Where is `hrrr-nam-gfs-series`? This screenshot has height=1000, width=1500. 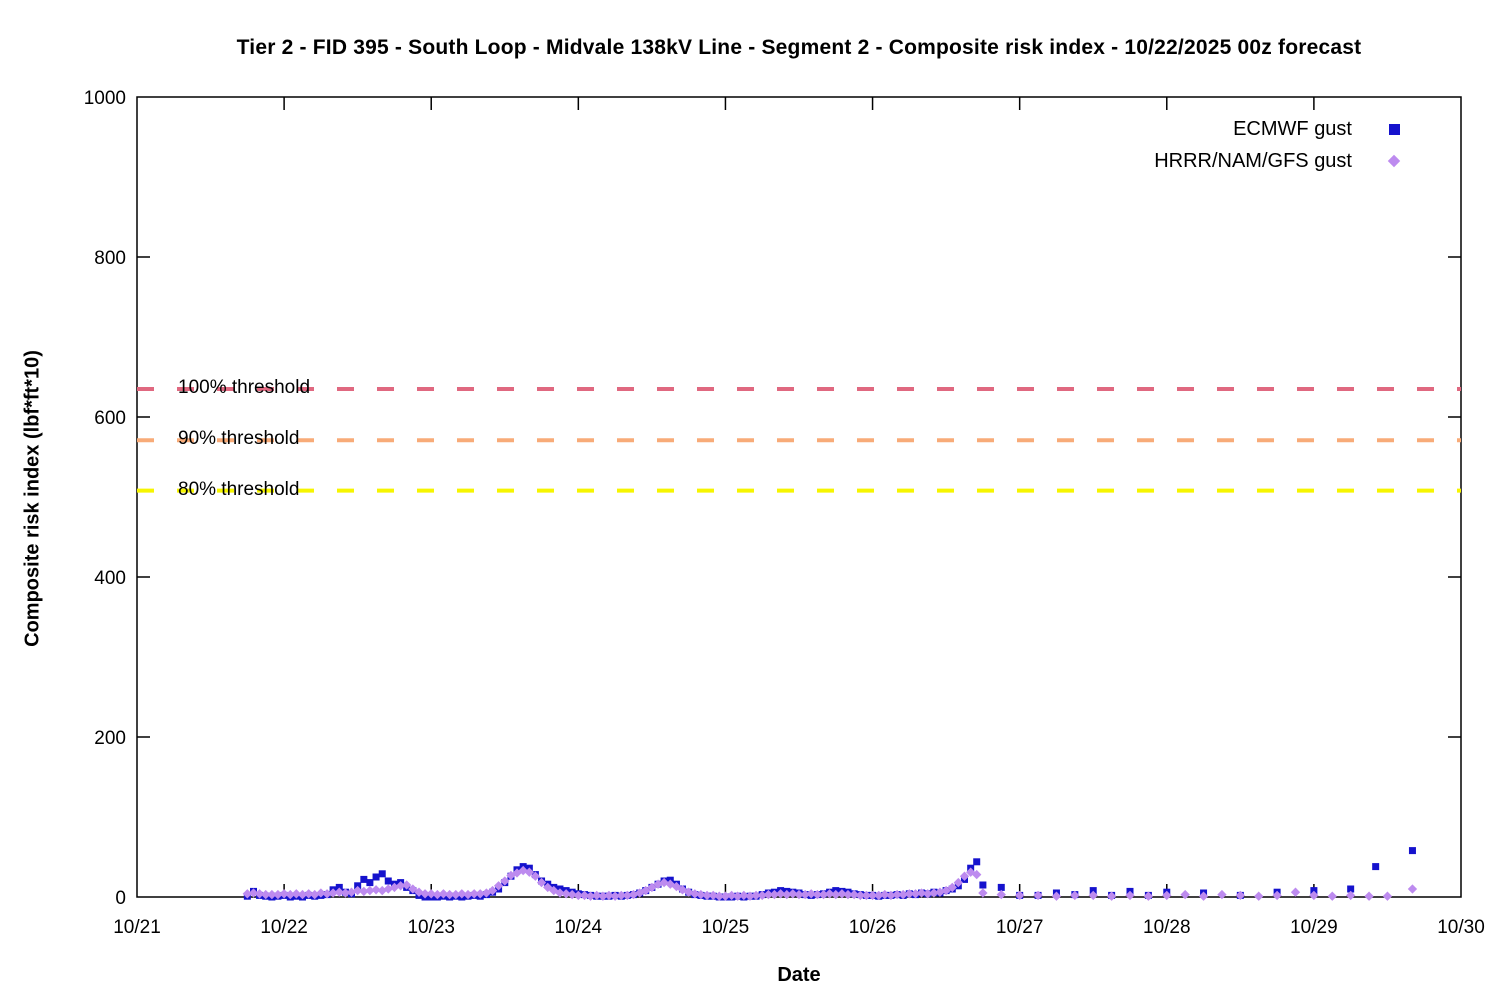
hrrr-nam-gfs-series is located at coordinates (830, 883).